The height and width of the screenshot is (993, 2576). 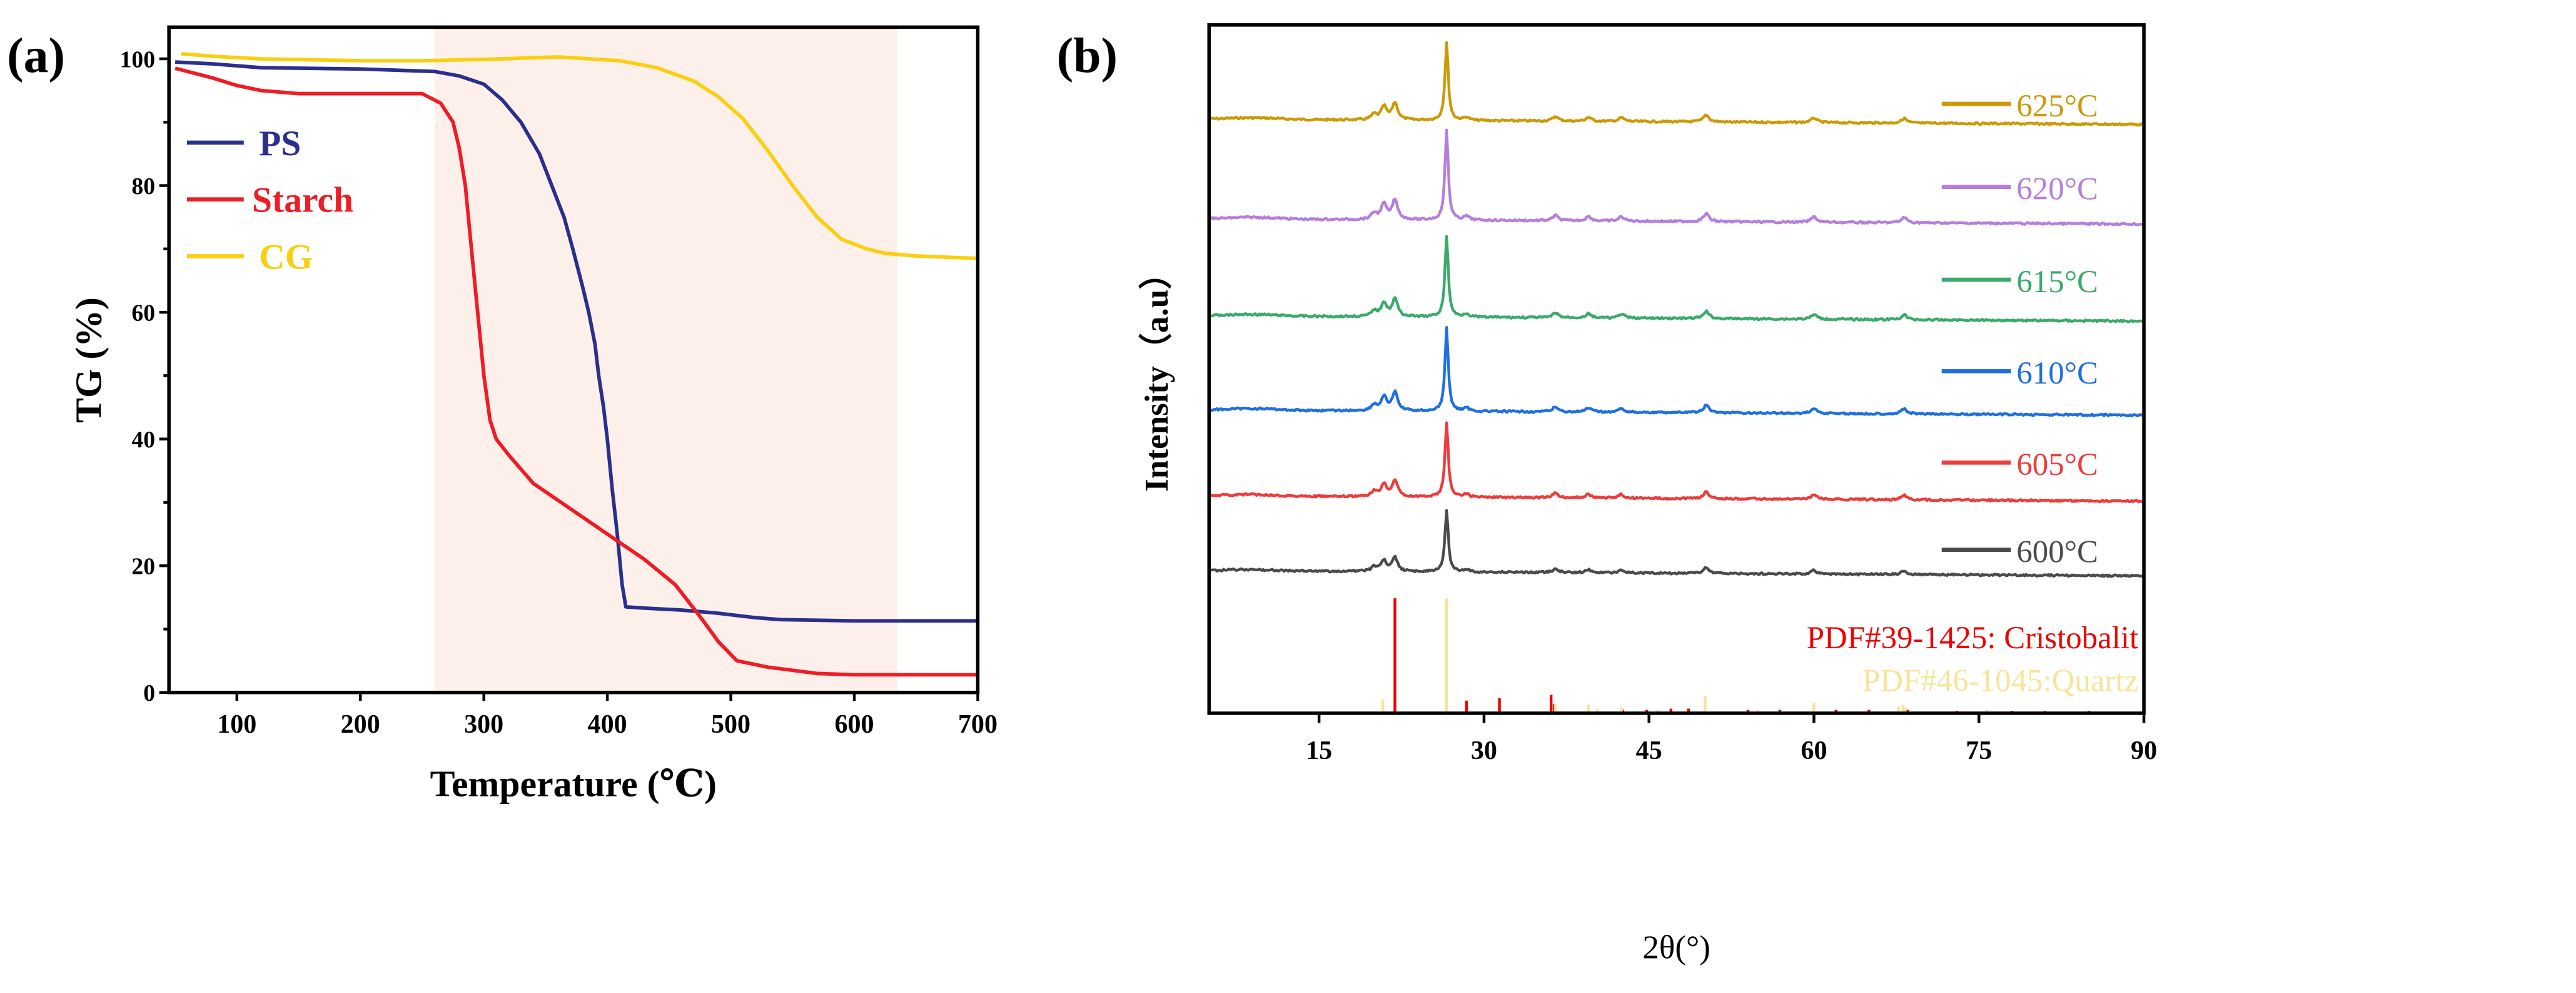 What do you see at coordinates (484, 724) in the screenshot?
I see `x-tick-label: 300` at bounding box center [484, 724].